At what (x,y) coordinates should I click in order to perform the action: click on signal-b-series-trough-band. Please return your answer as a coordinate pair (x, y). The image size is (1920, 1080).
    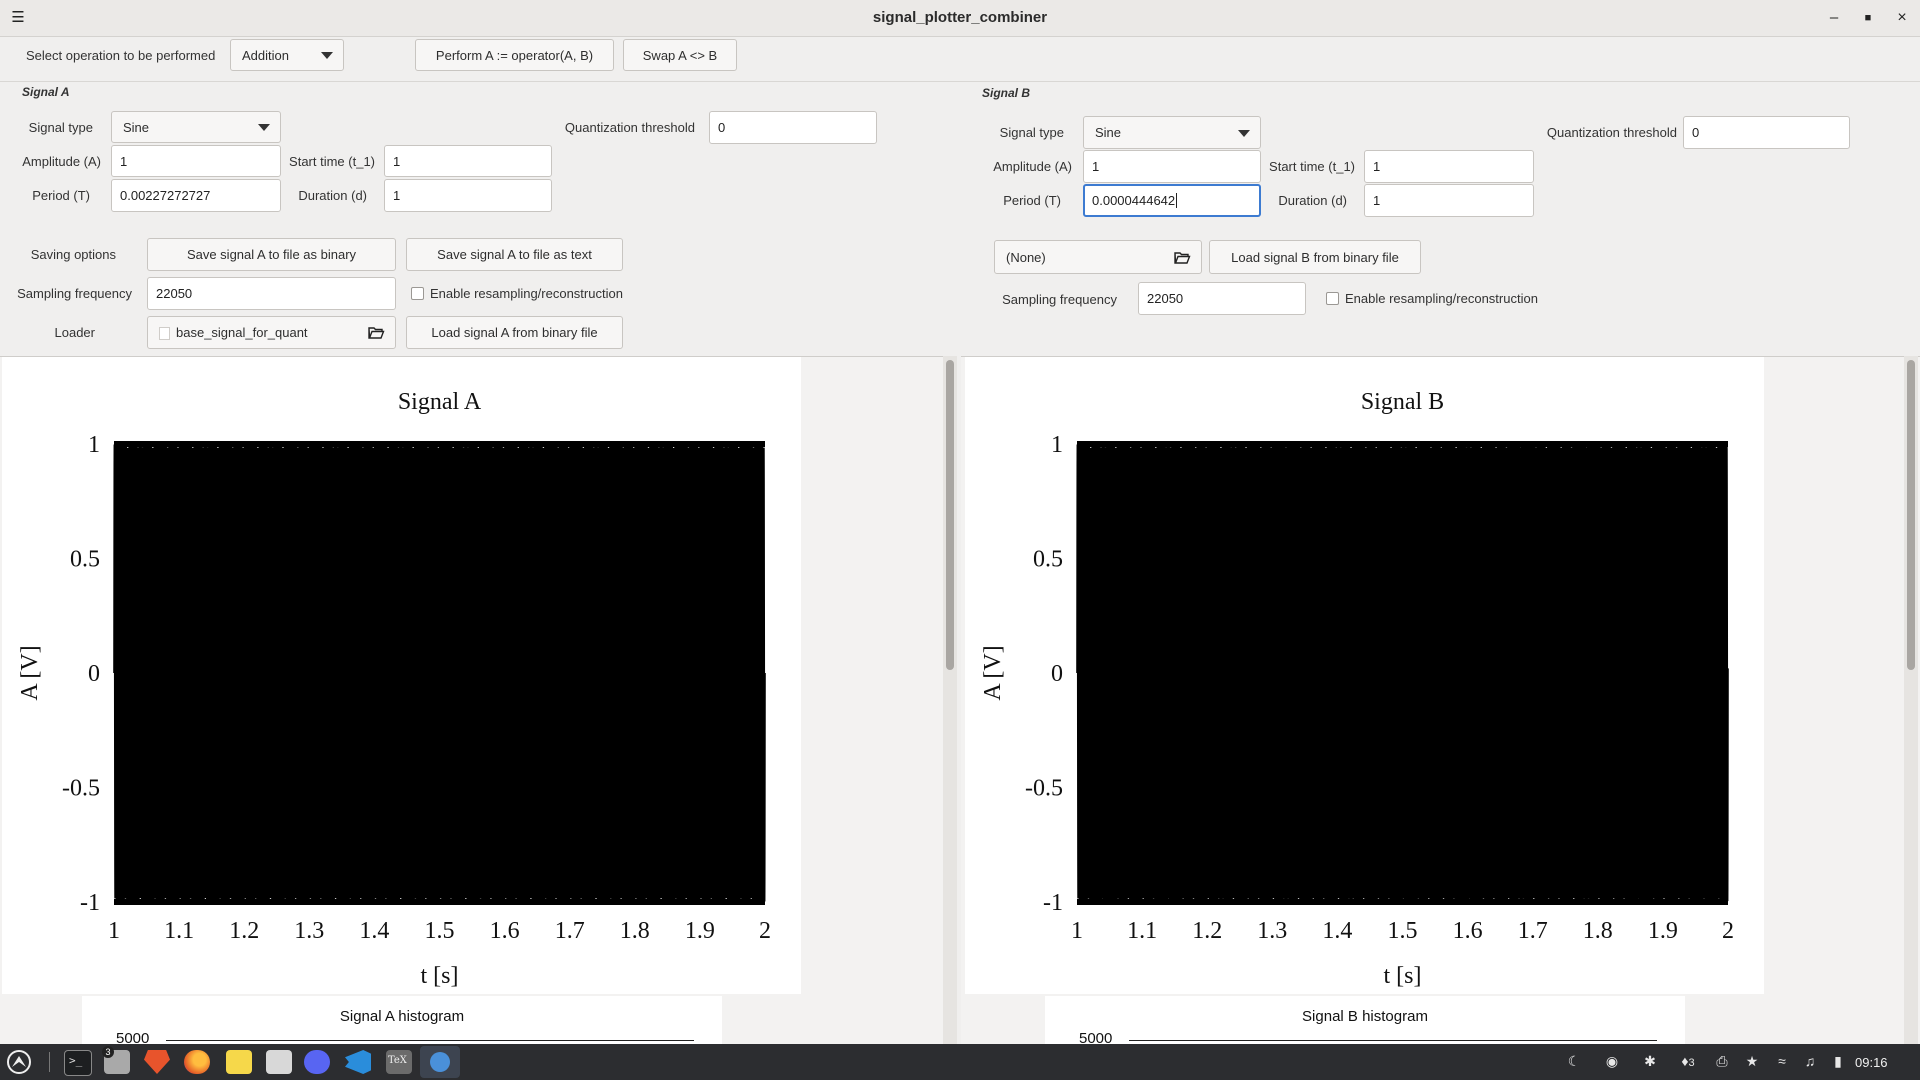
    Looking at the image, I should click on (1402, 902).